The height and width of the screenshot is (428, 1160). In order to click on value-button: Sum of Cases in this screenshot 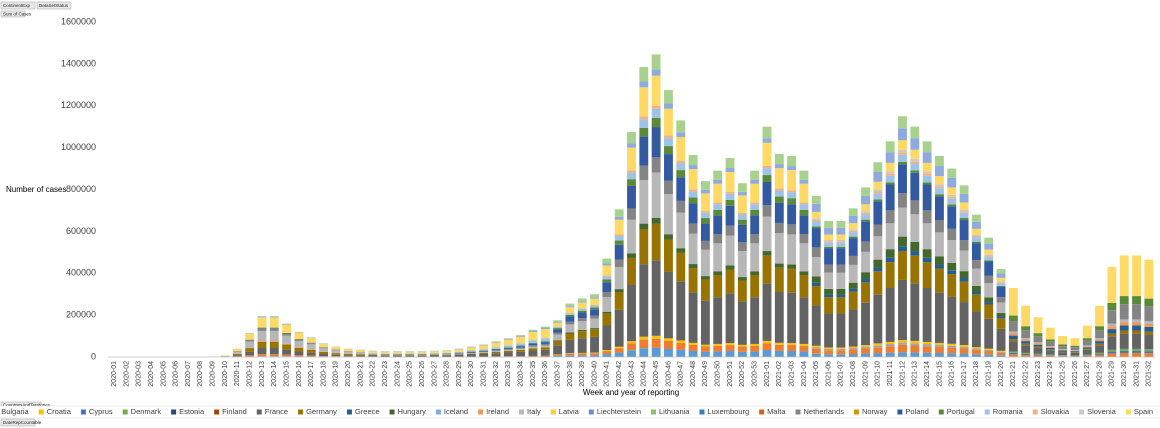, I will do `click(16, 14)`.